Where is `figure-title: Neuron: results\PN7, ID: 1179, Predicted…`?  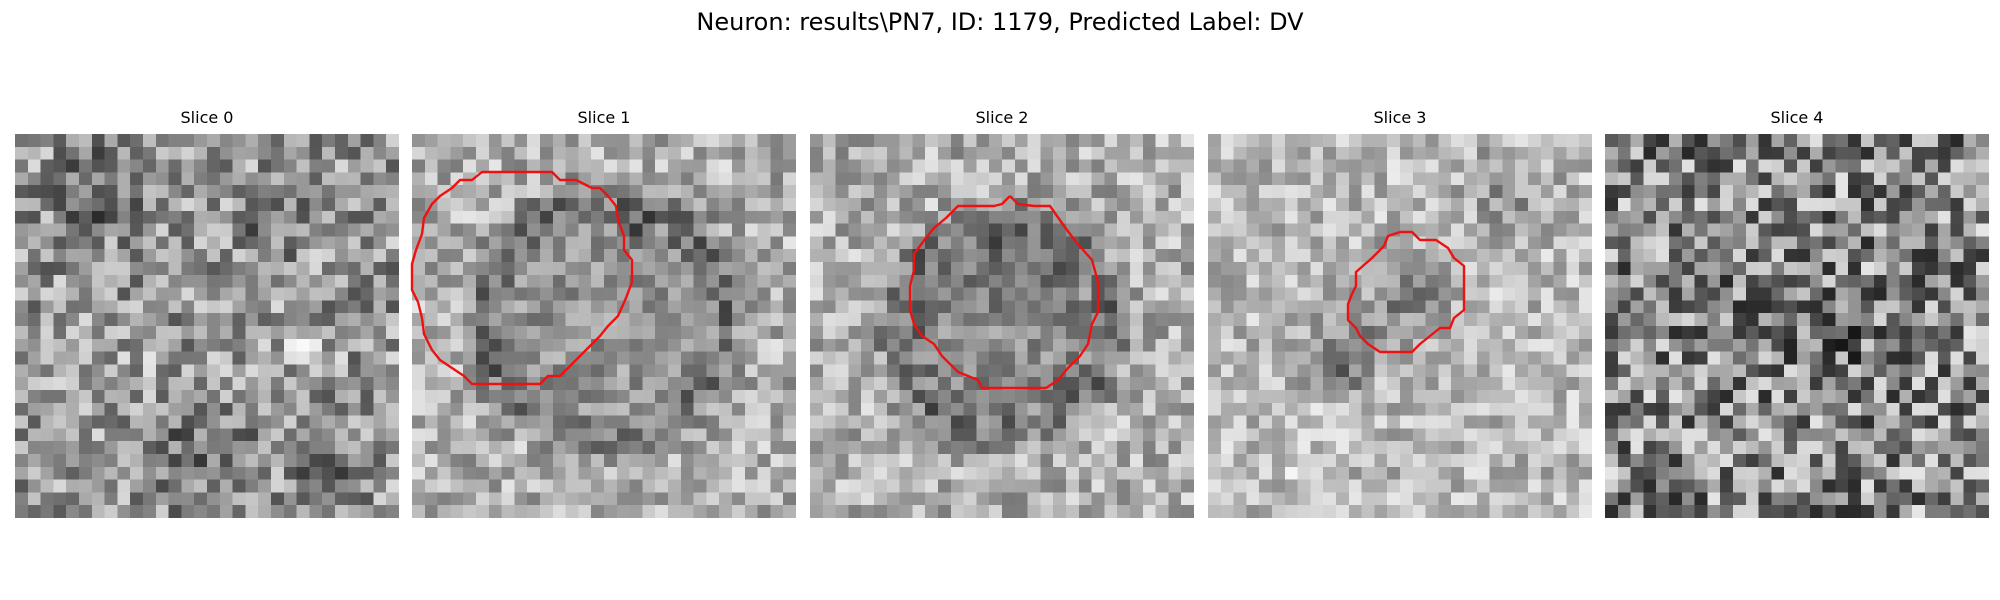
figure-title: Neuron: results\PN7, ID: 1179, Predicted… is located at coordinates (1000, 22).